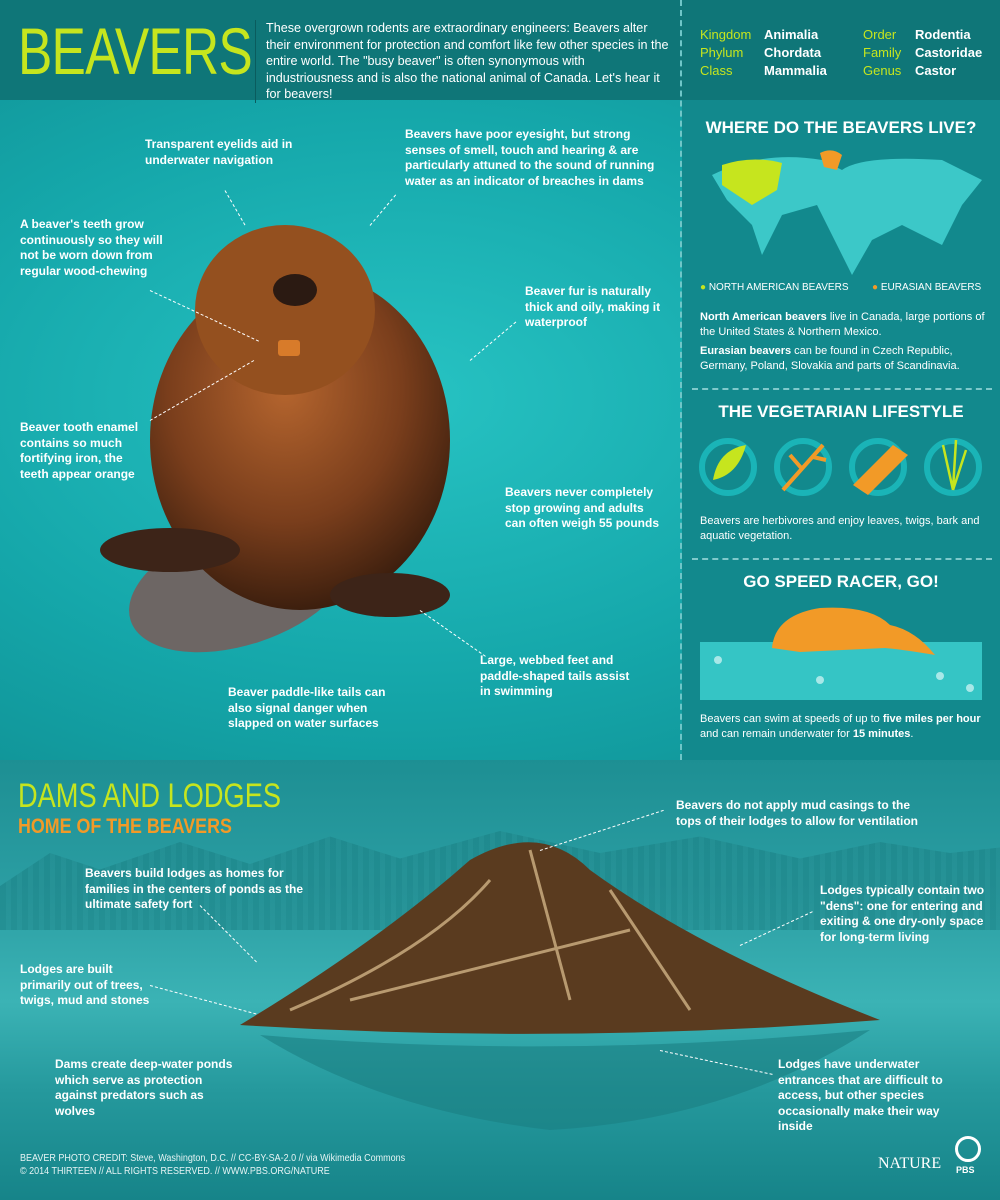  What do you see at coordinates (793, 52) in the screenshot?
I see `taxonomy-value: Chordata` at bounding box center [793, 52].